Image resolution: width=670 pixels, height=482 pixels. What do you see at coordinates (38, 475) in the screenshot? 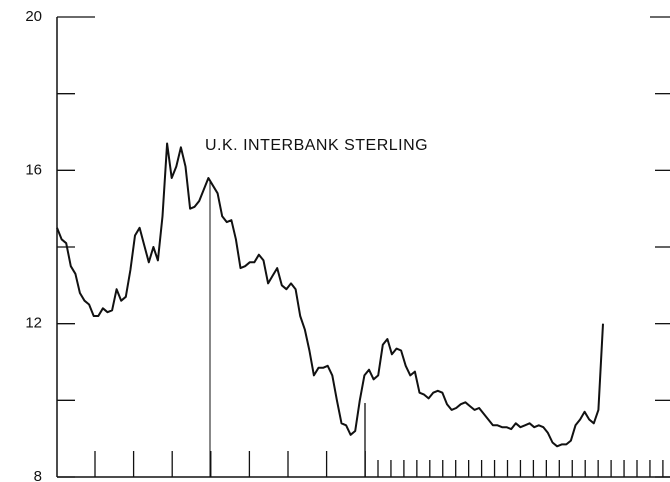
I see `y-tick-label: 8` at bounding box center [38, 475].